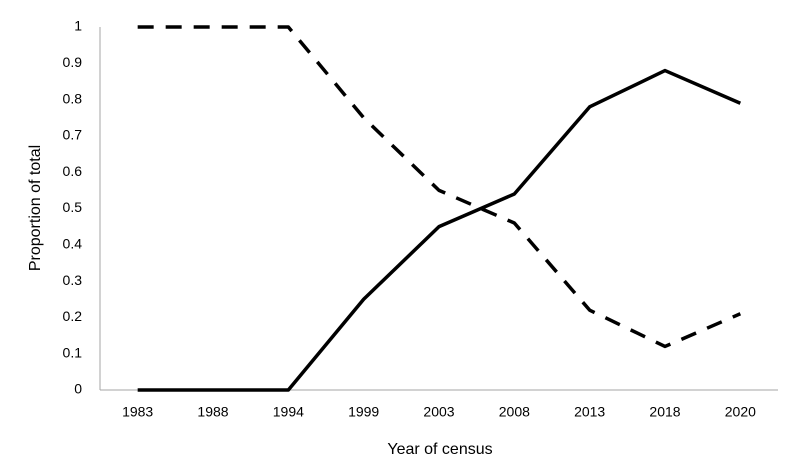  What do you see at coordinates (212, 412) in the screenshot?
I see `x-tick-label: 1988` at bounding box center [212, 412].